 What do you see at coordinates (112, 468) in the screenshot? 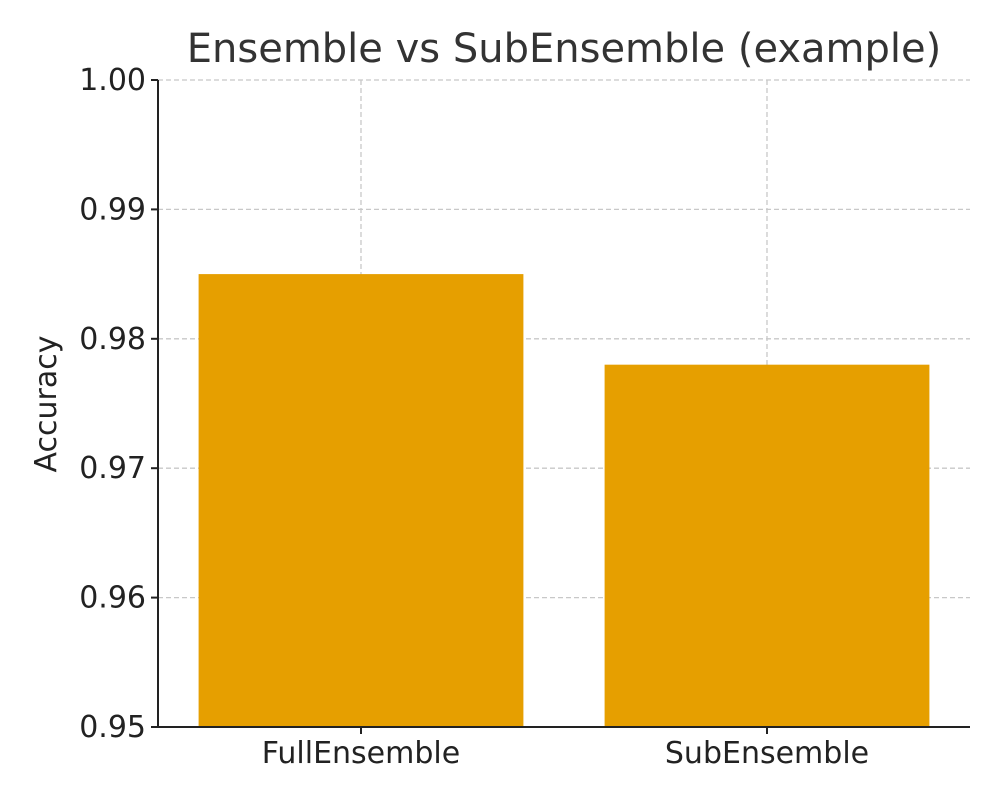
I see `y-tick-label: 0.97` at bounding box center [112, 468].